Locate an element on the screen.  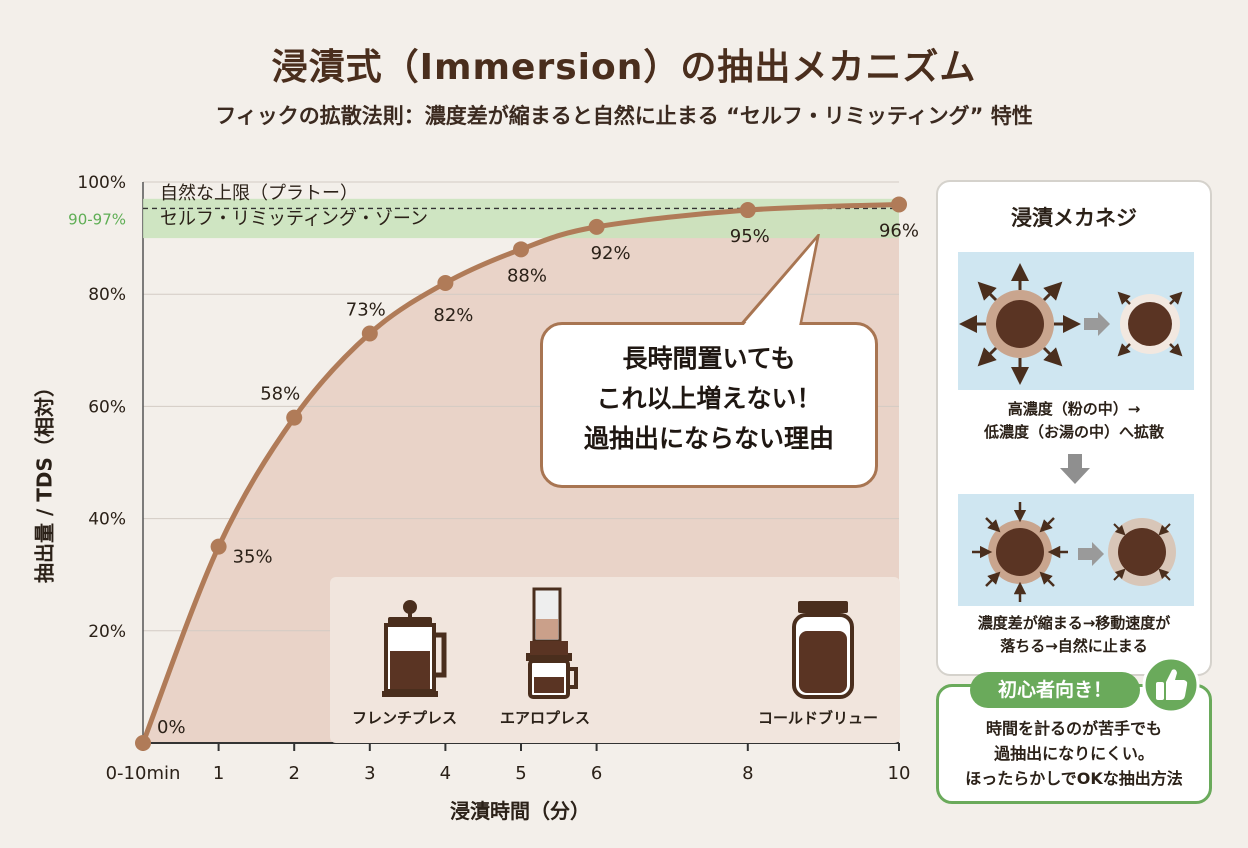
brew-devices-panel: フレンチプレス エアロプレス コールドブリュー is located at coordinates (615, 660).